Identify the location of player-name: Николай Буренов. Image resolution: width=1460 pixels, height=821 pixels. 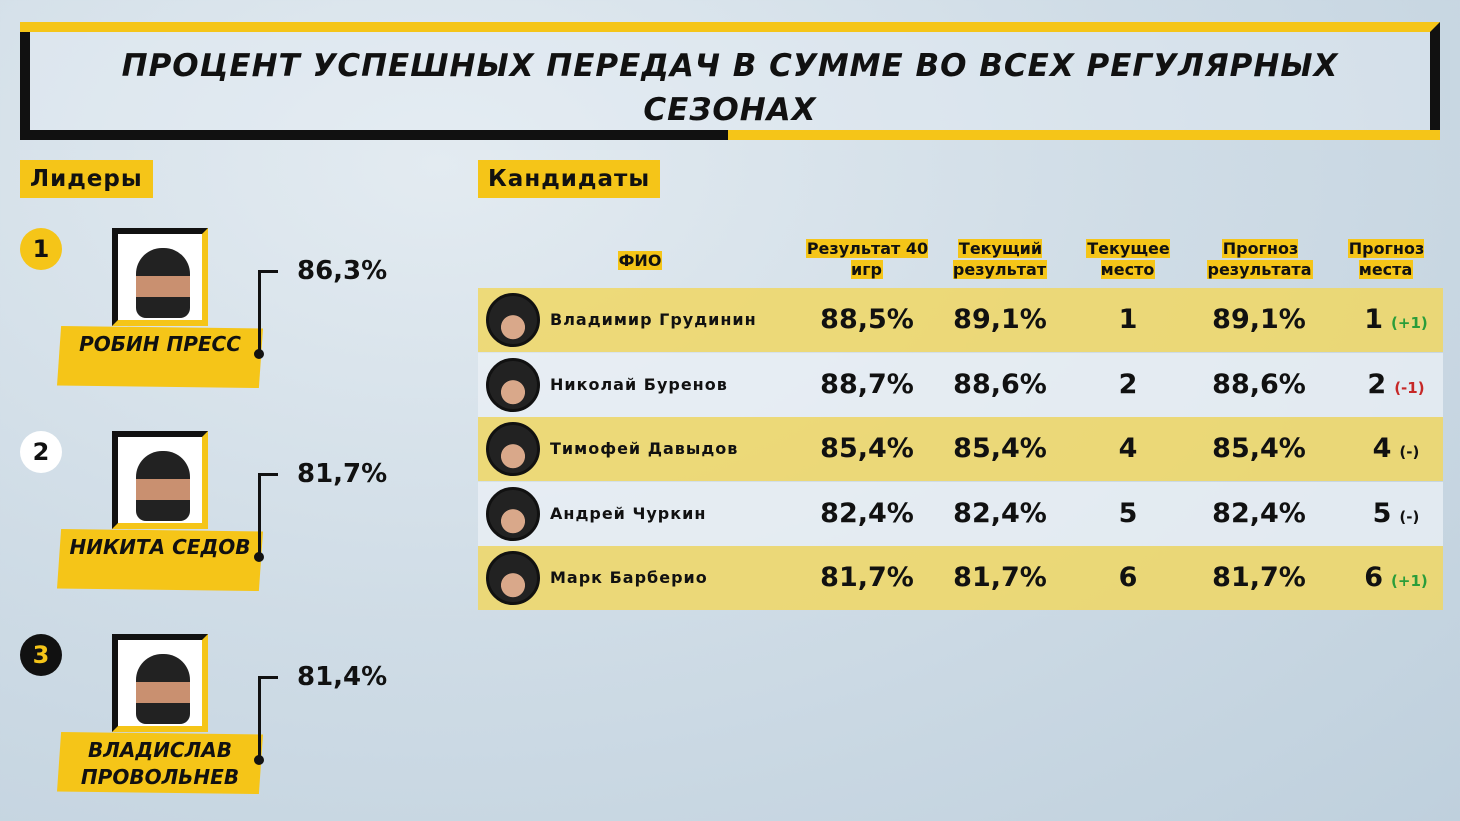
(639, 384).